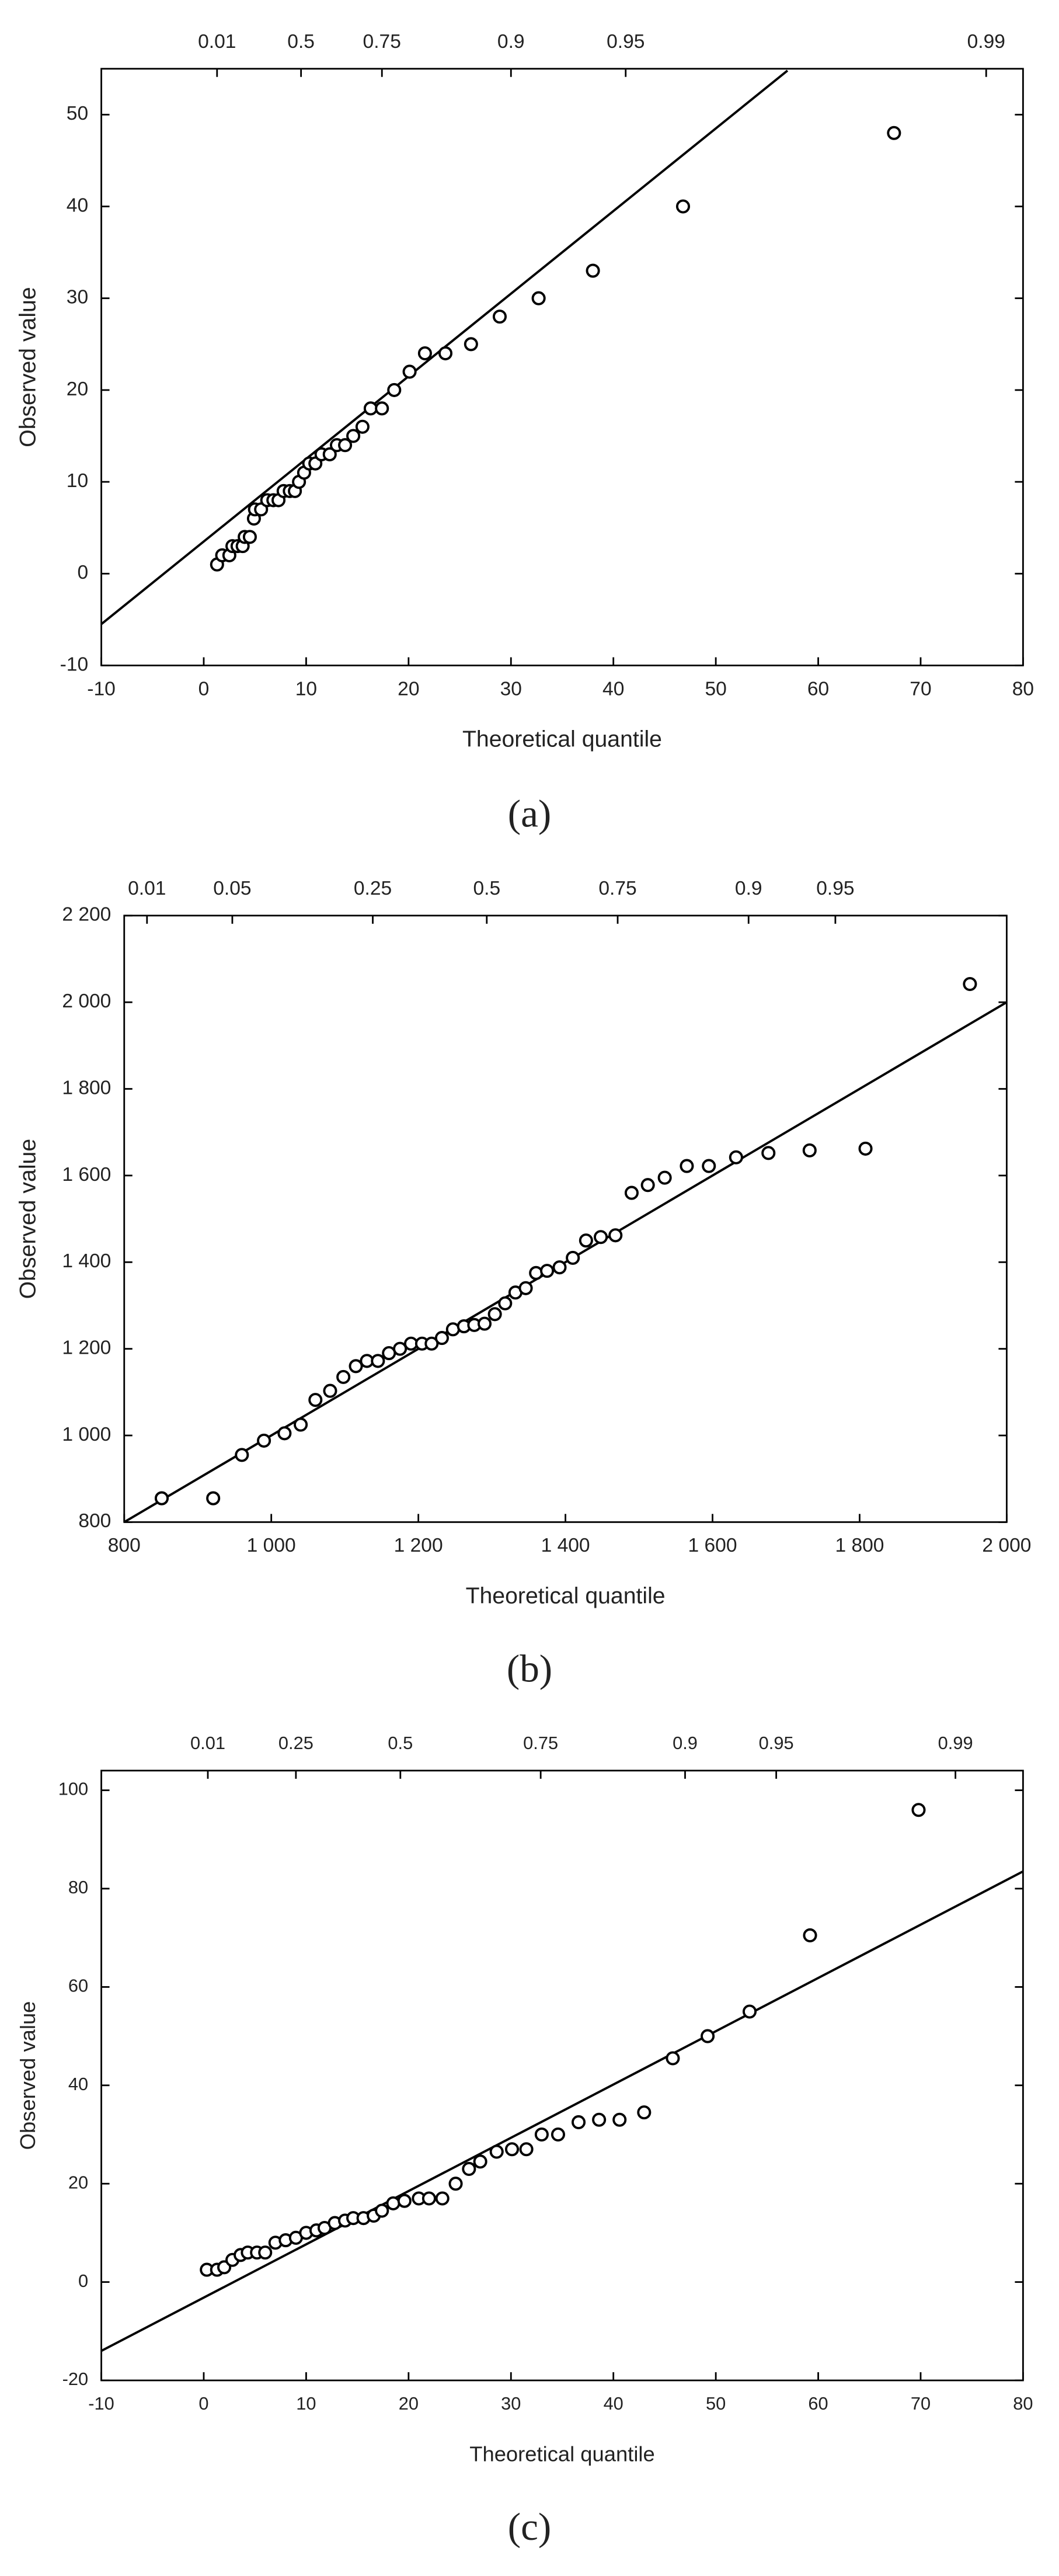 Image resolution: width=1059 pixels, height=2576 pixels. What do you see at coordinates (94, 1521) in the screenshot?
I see `y-tick-label: 800` at bounding box center [94, 1521].